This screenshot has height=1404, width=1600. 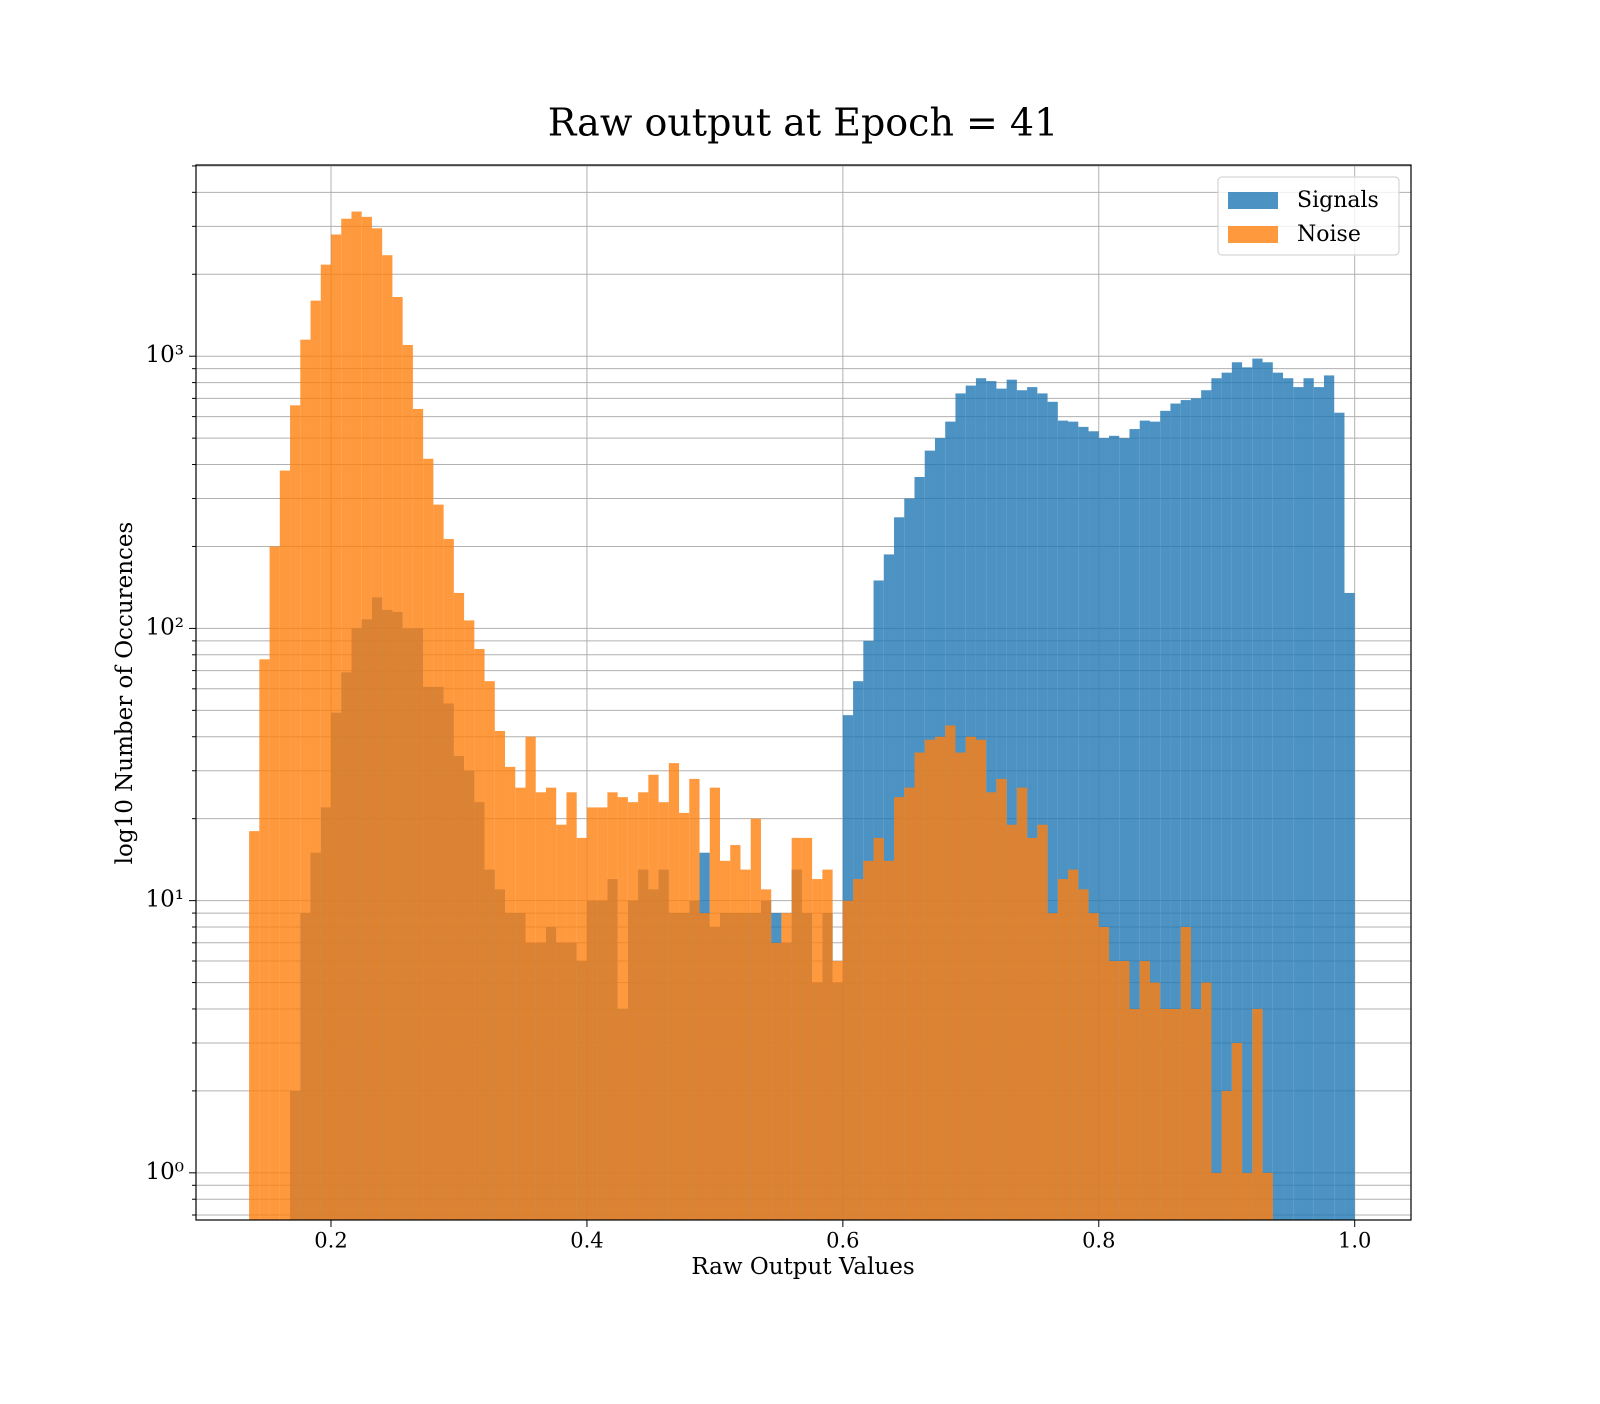 I want to click on y-axis-label: log10 Number of Occurences, so click(x=125, y=693).